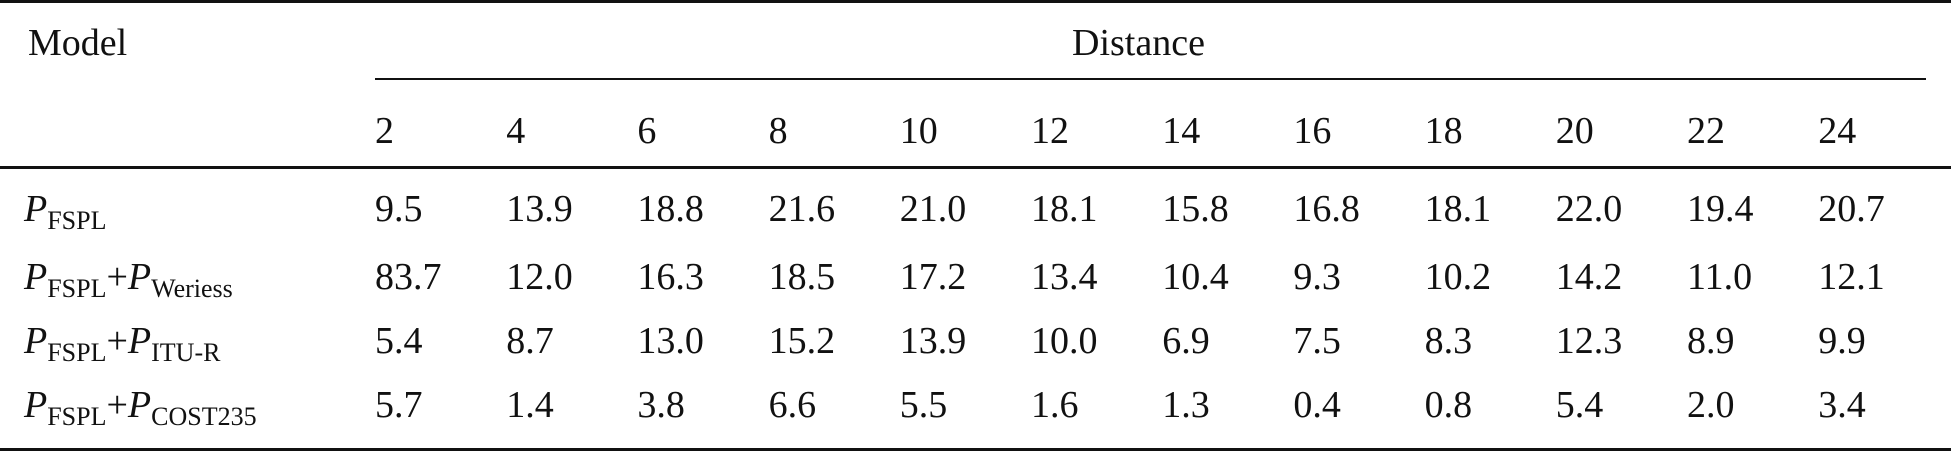  Describe the element at coordinates (516, 131) in the screenshot. I see `distance-header: 4` at that location.